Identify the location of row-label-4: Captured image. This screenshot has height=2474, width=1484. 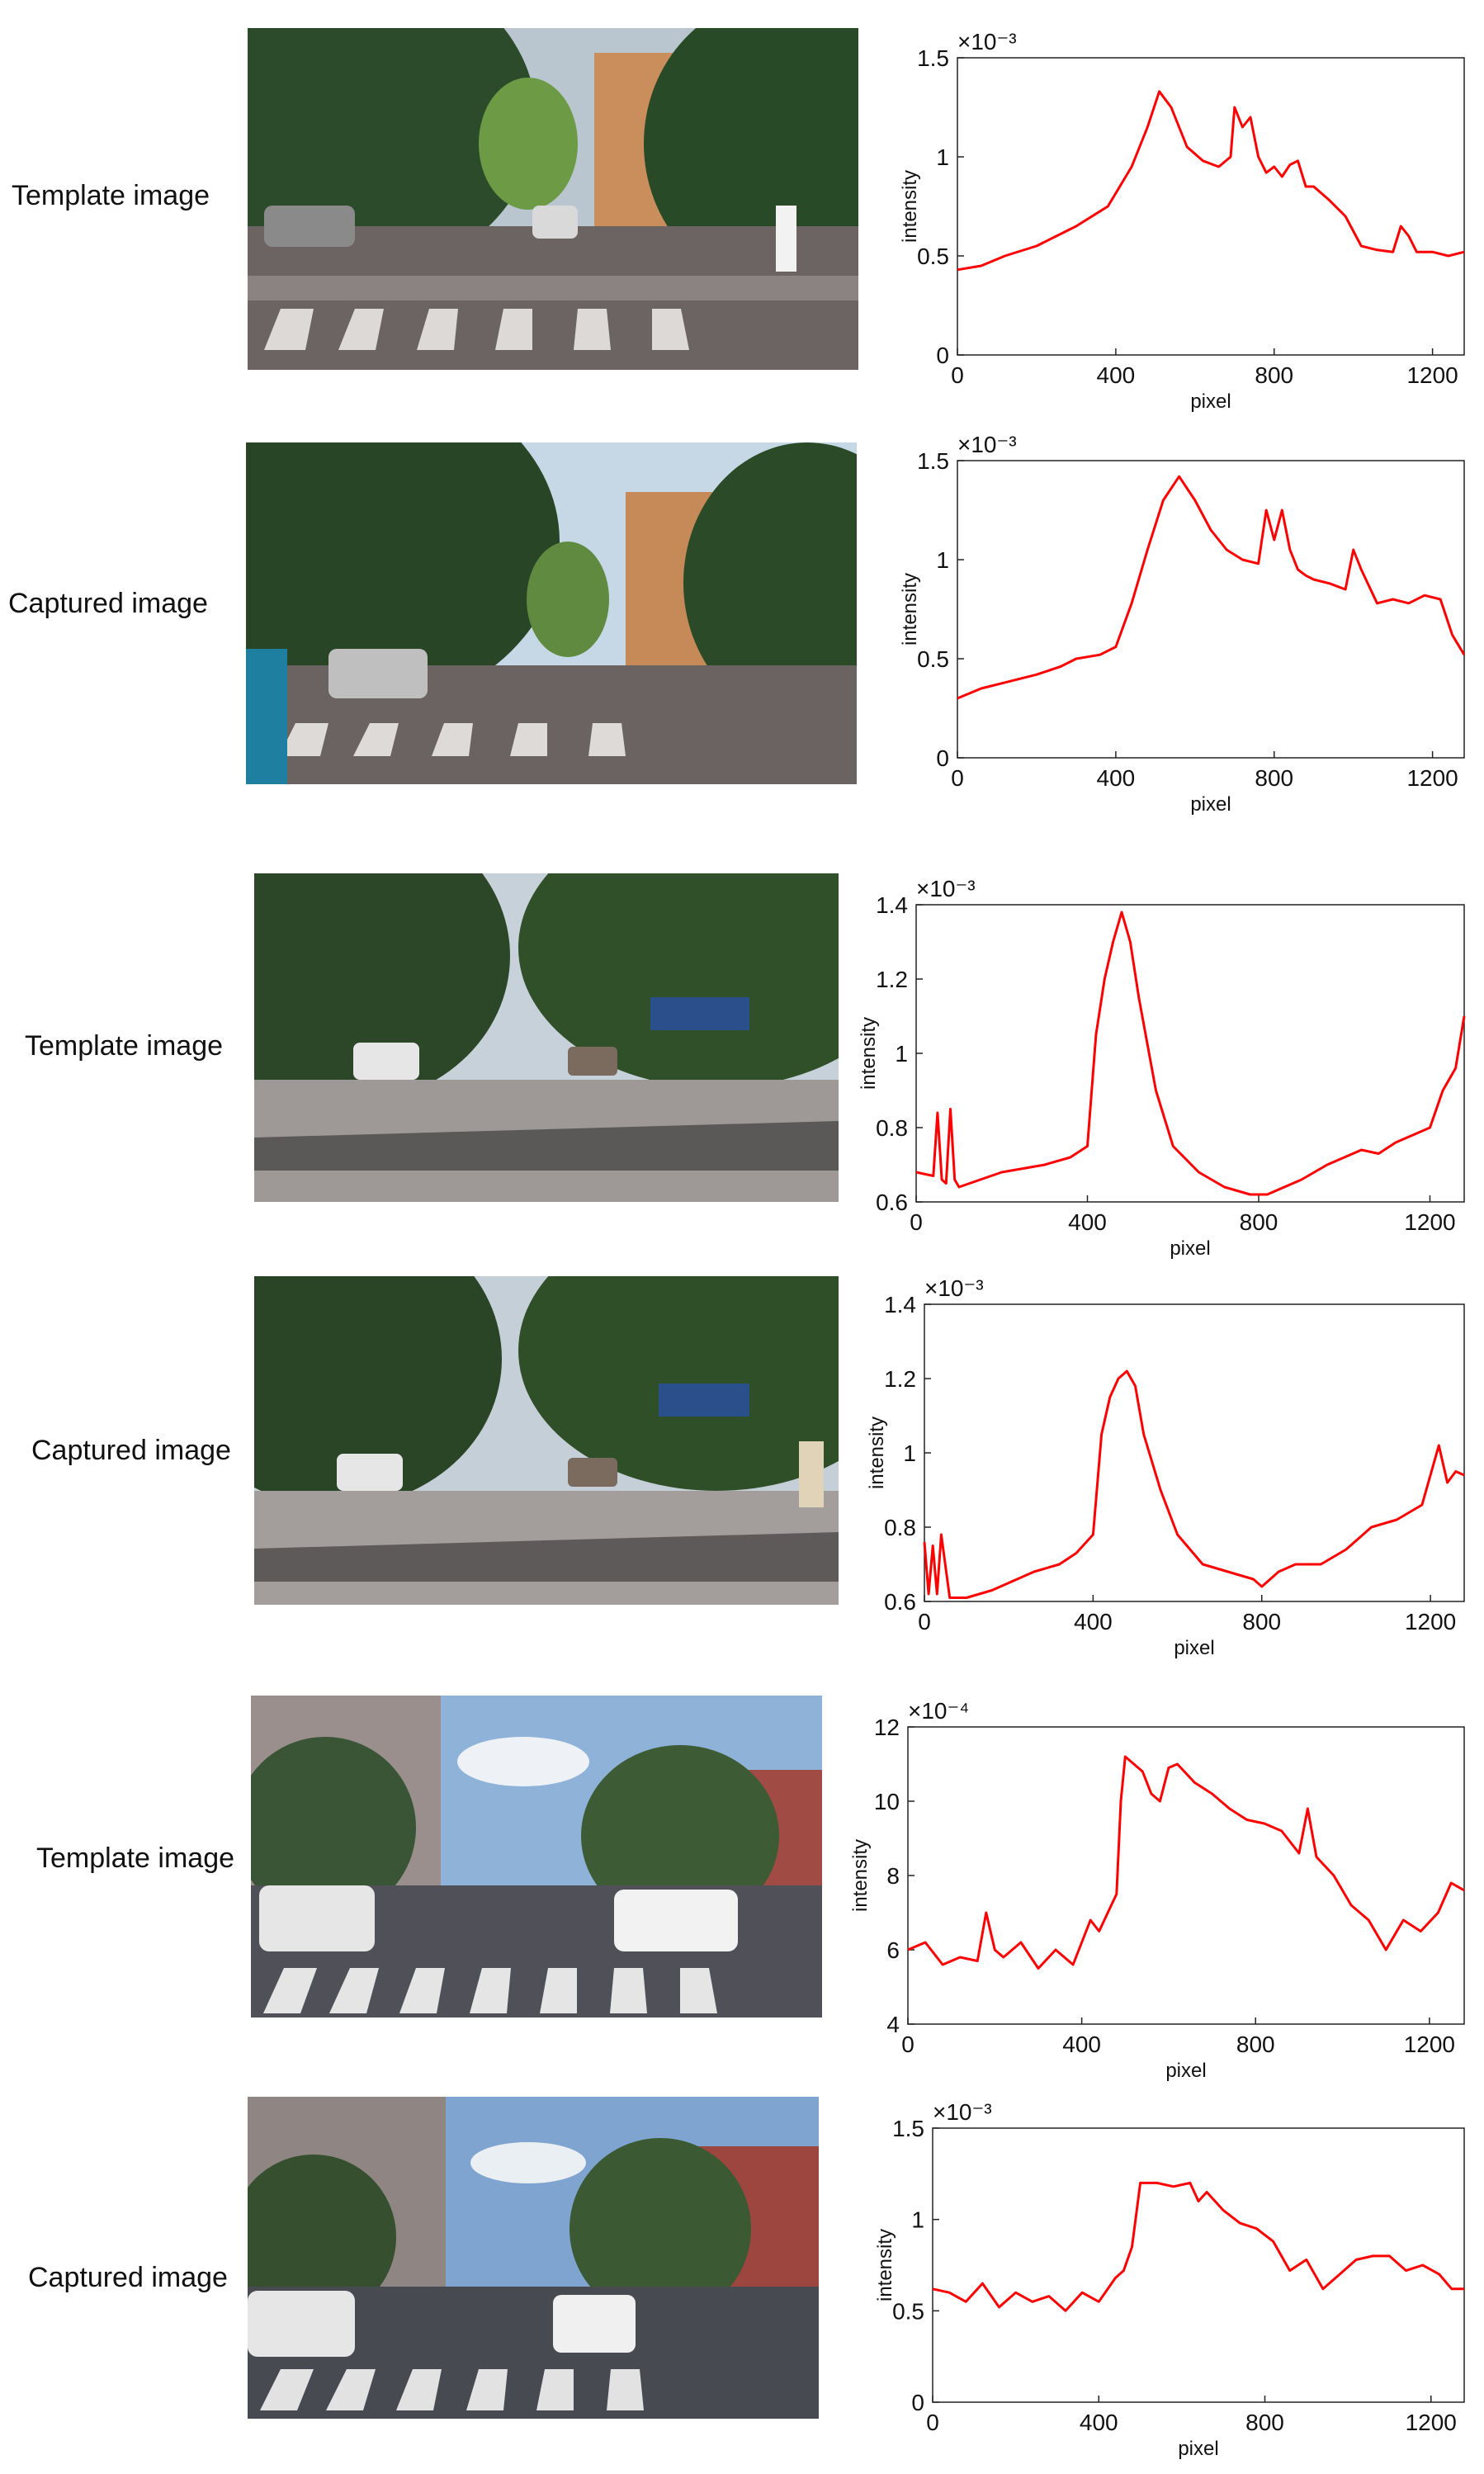
(131, 1450).